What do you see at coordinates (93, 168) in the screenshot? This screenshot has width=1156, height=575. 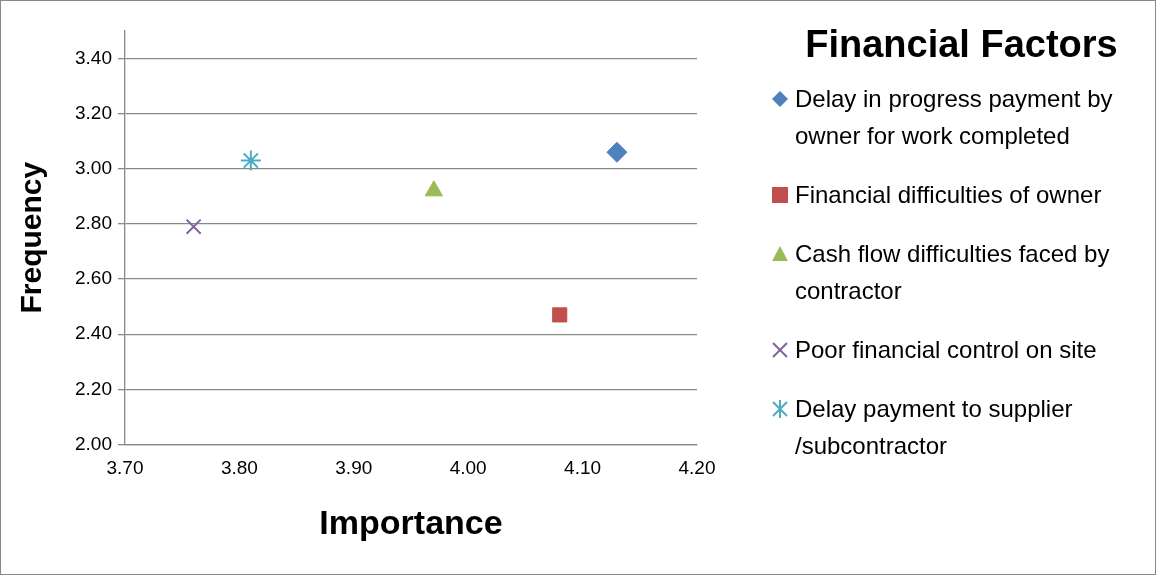 I see `y-tick-label: 3.00` at bounding box center [93, 168].